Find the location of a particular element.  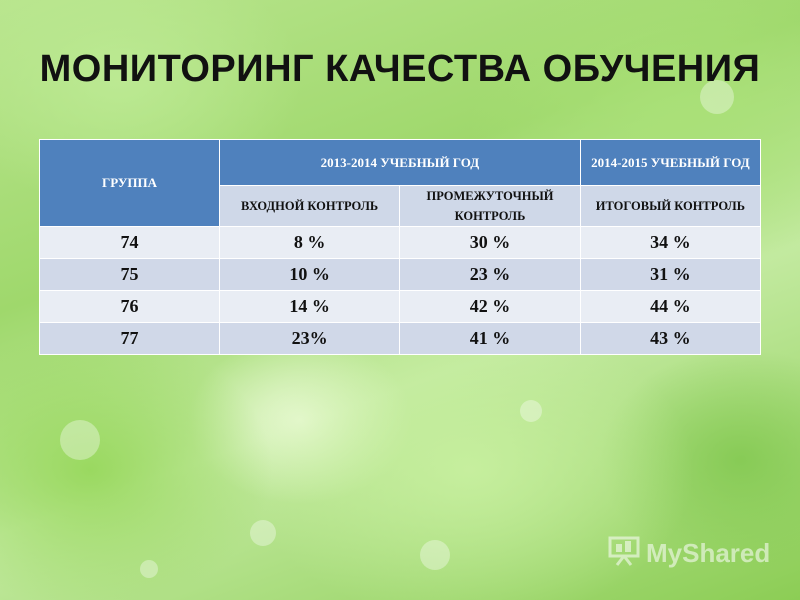

table-row: 77 23% 41 % 43 % is located at coordinates (400, 338).